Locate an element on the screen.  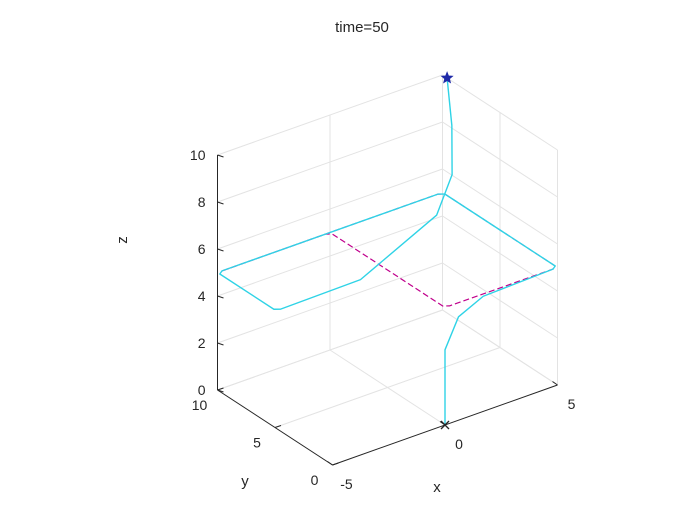
z-tick-label: 2 is located at coordinates (202, 343).